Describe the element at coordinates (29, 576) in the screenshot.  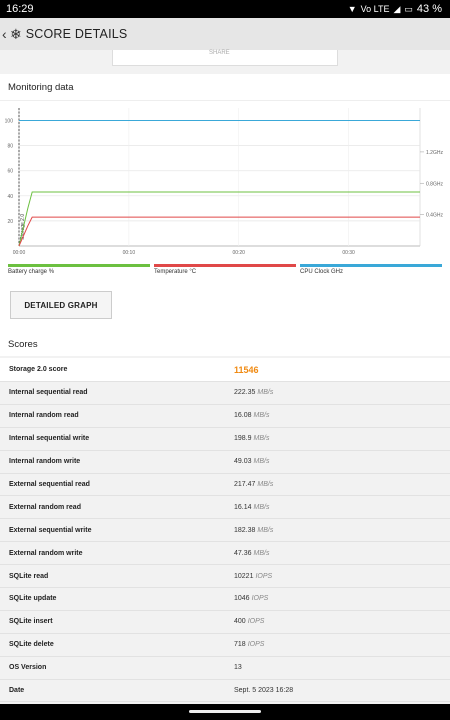
I see `score-label: SQLite read` at that location.